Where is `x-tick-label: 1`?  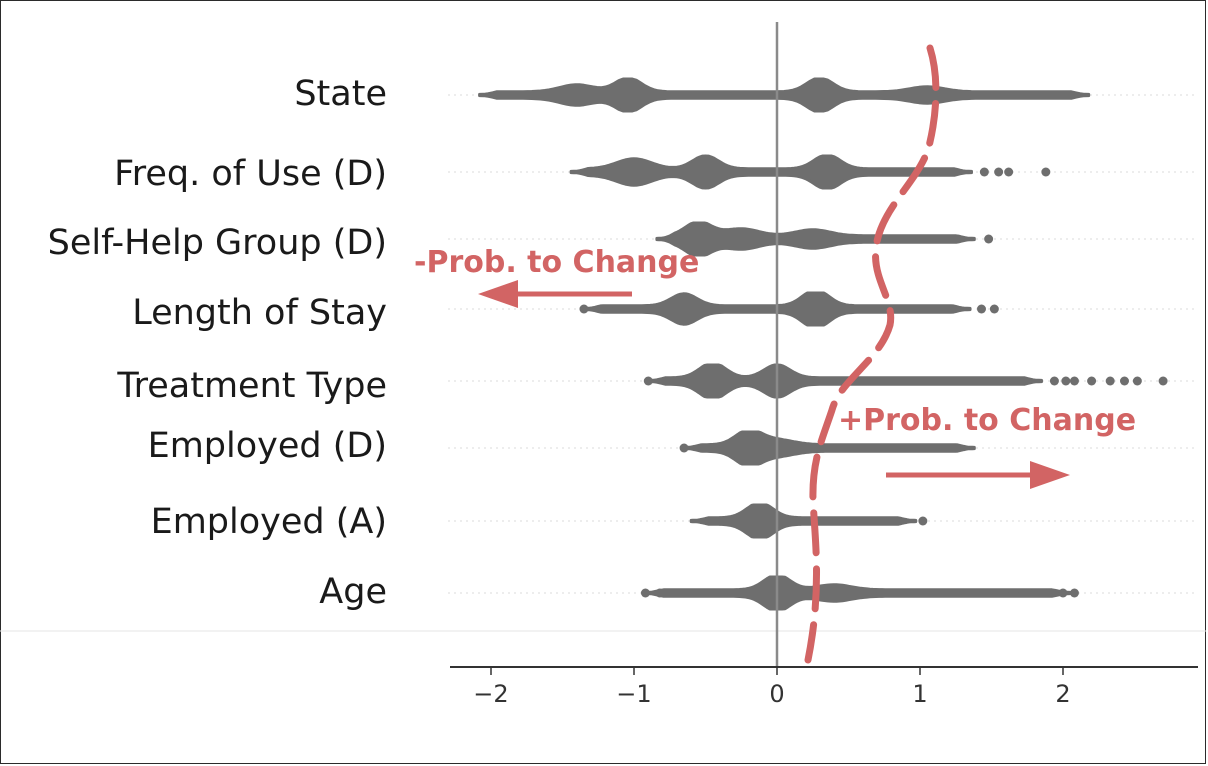
x-tick-label: 1 is located at coordinates (919, 694).